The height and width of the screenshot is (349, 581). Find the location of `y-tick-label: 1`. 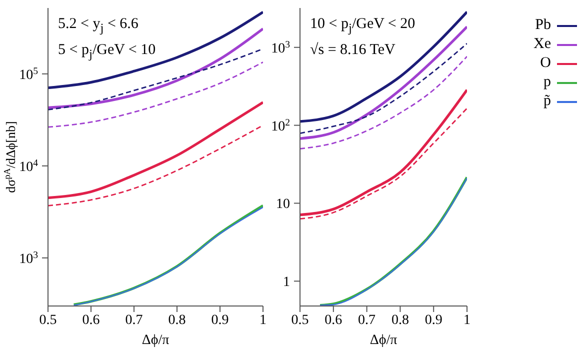

y-tick-label: 1 is located at coordinates (286, 282).